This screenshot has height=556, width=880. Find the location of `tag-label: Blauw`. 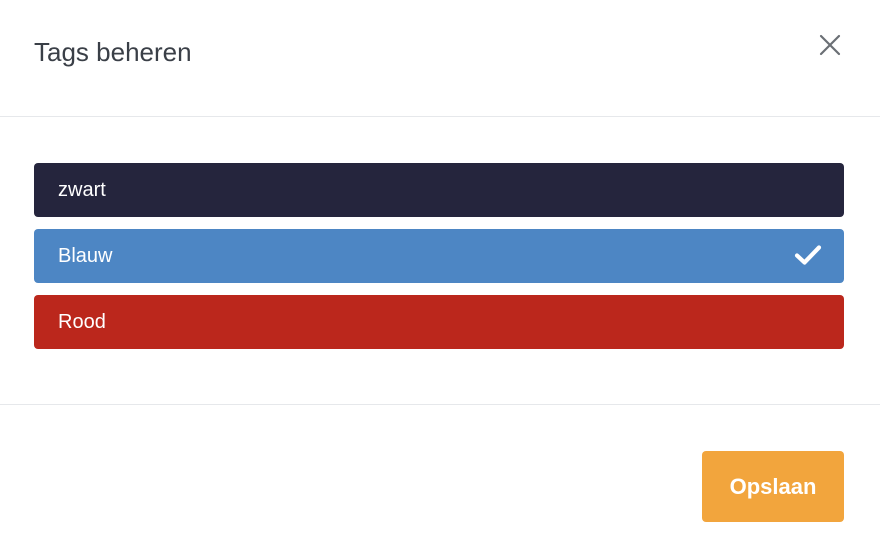

tag-label: Blauw is located at coordinates (85, 256).